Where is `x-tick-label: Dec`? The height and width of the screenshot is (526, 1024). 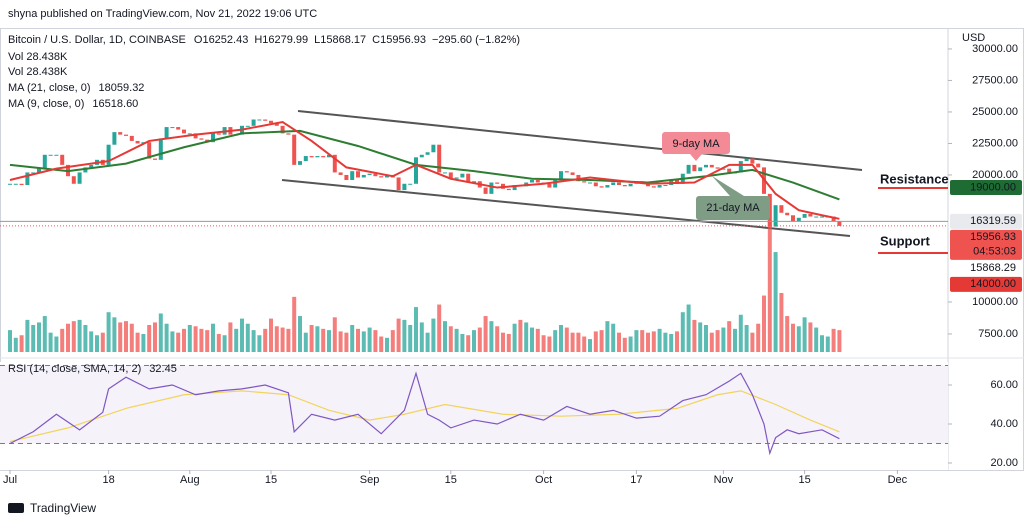
x-tick-label: Dec is located at coordinates (898, 480).